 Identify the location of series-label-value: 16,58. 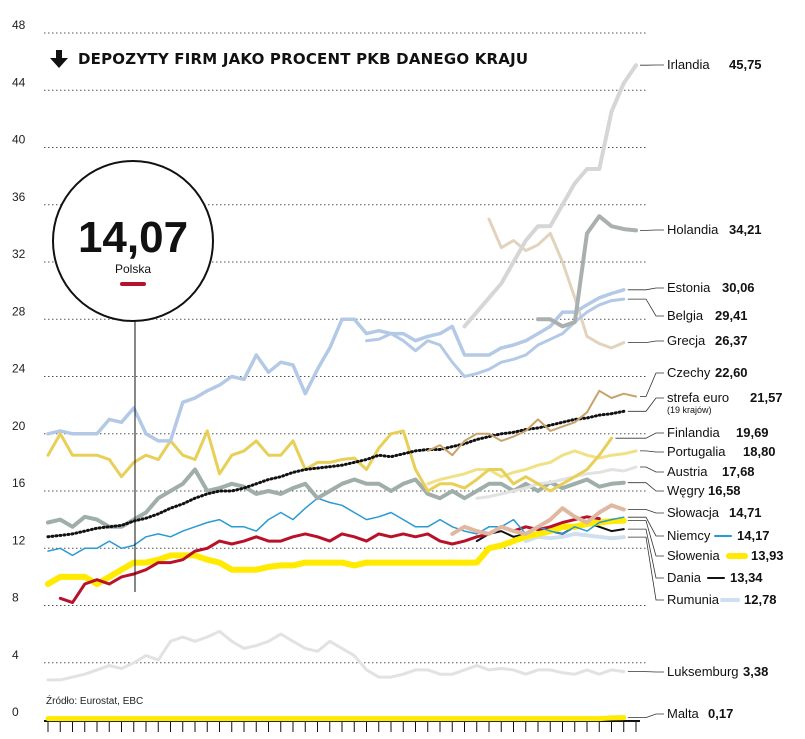
(724, 490).